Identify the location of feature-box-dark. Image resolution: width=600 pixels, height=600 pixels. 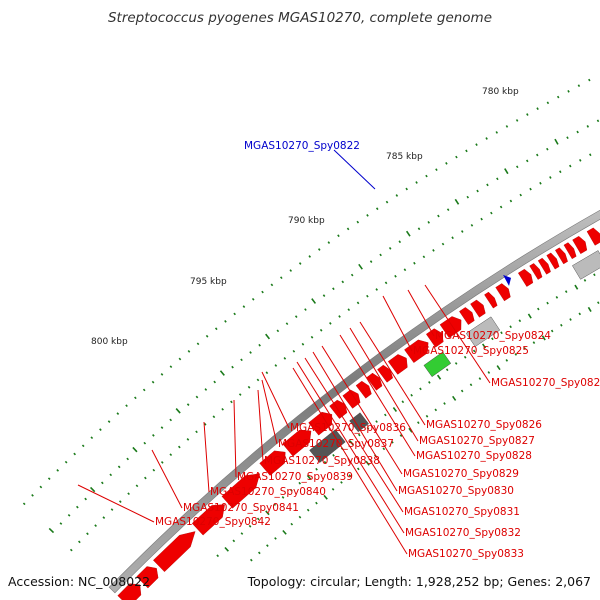
(359, 422).